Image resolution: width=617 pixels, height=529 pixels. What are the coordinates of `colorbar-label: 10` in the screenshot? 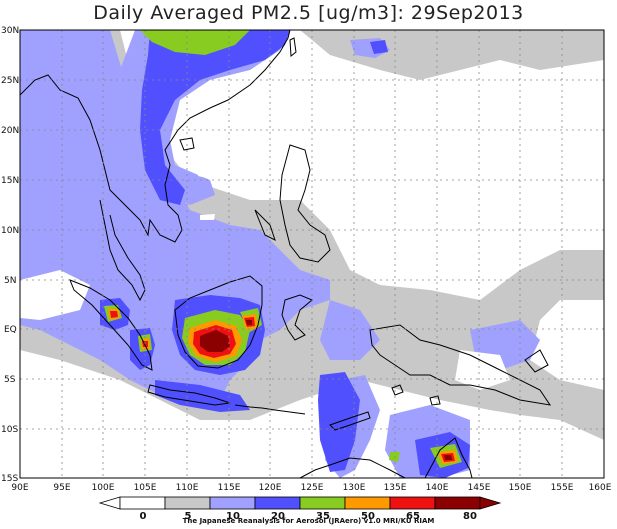 It's located at (233, 516).